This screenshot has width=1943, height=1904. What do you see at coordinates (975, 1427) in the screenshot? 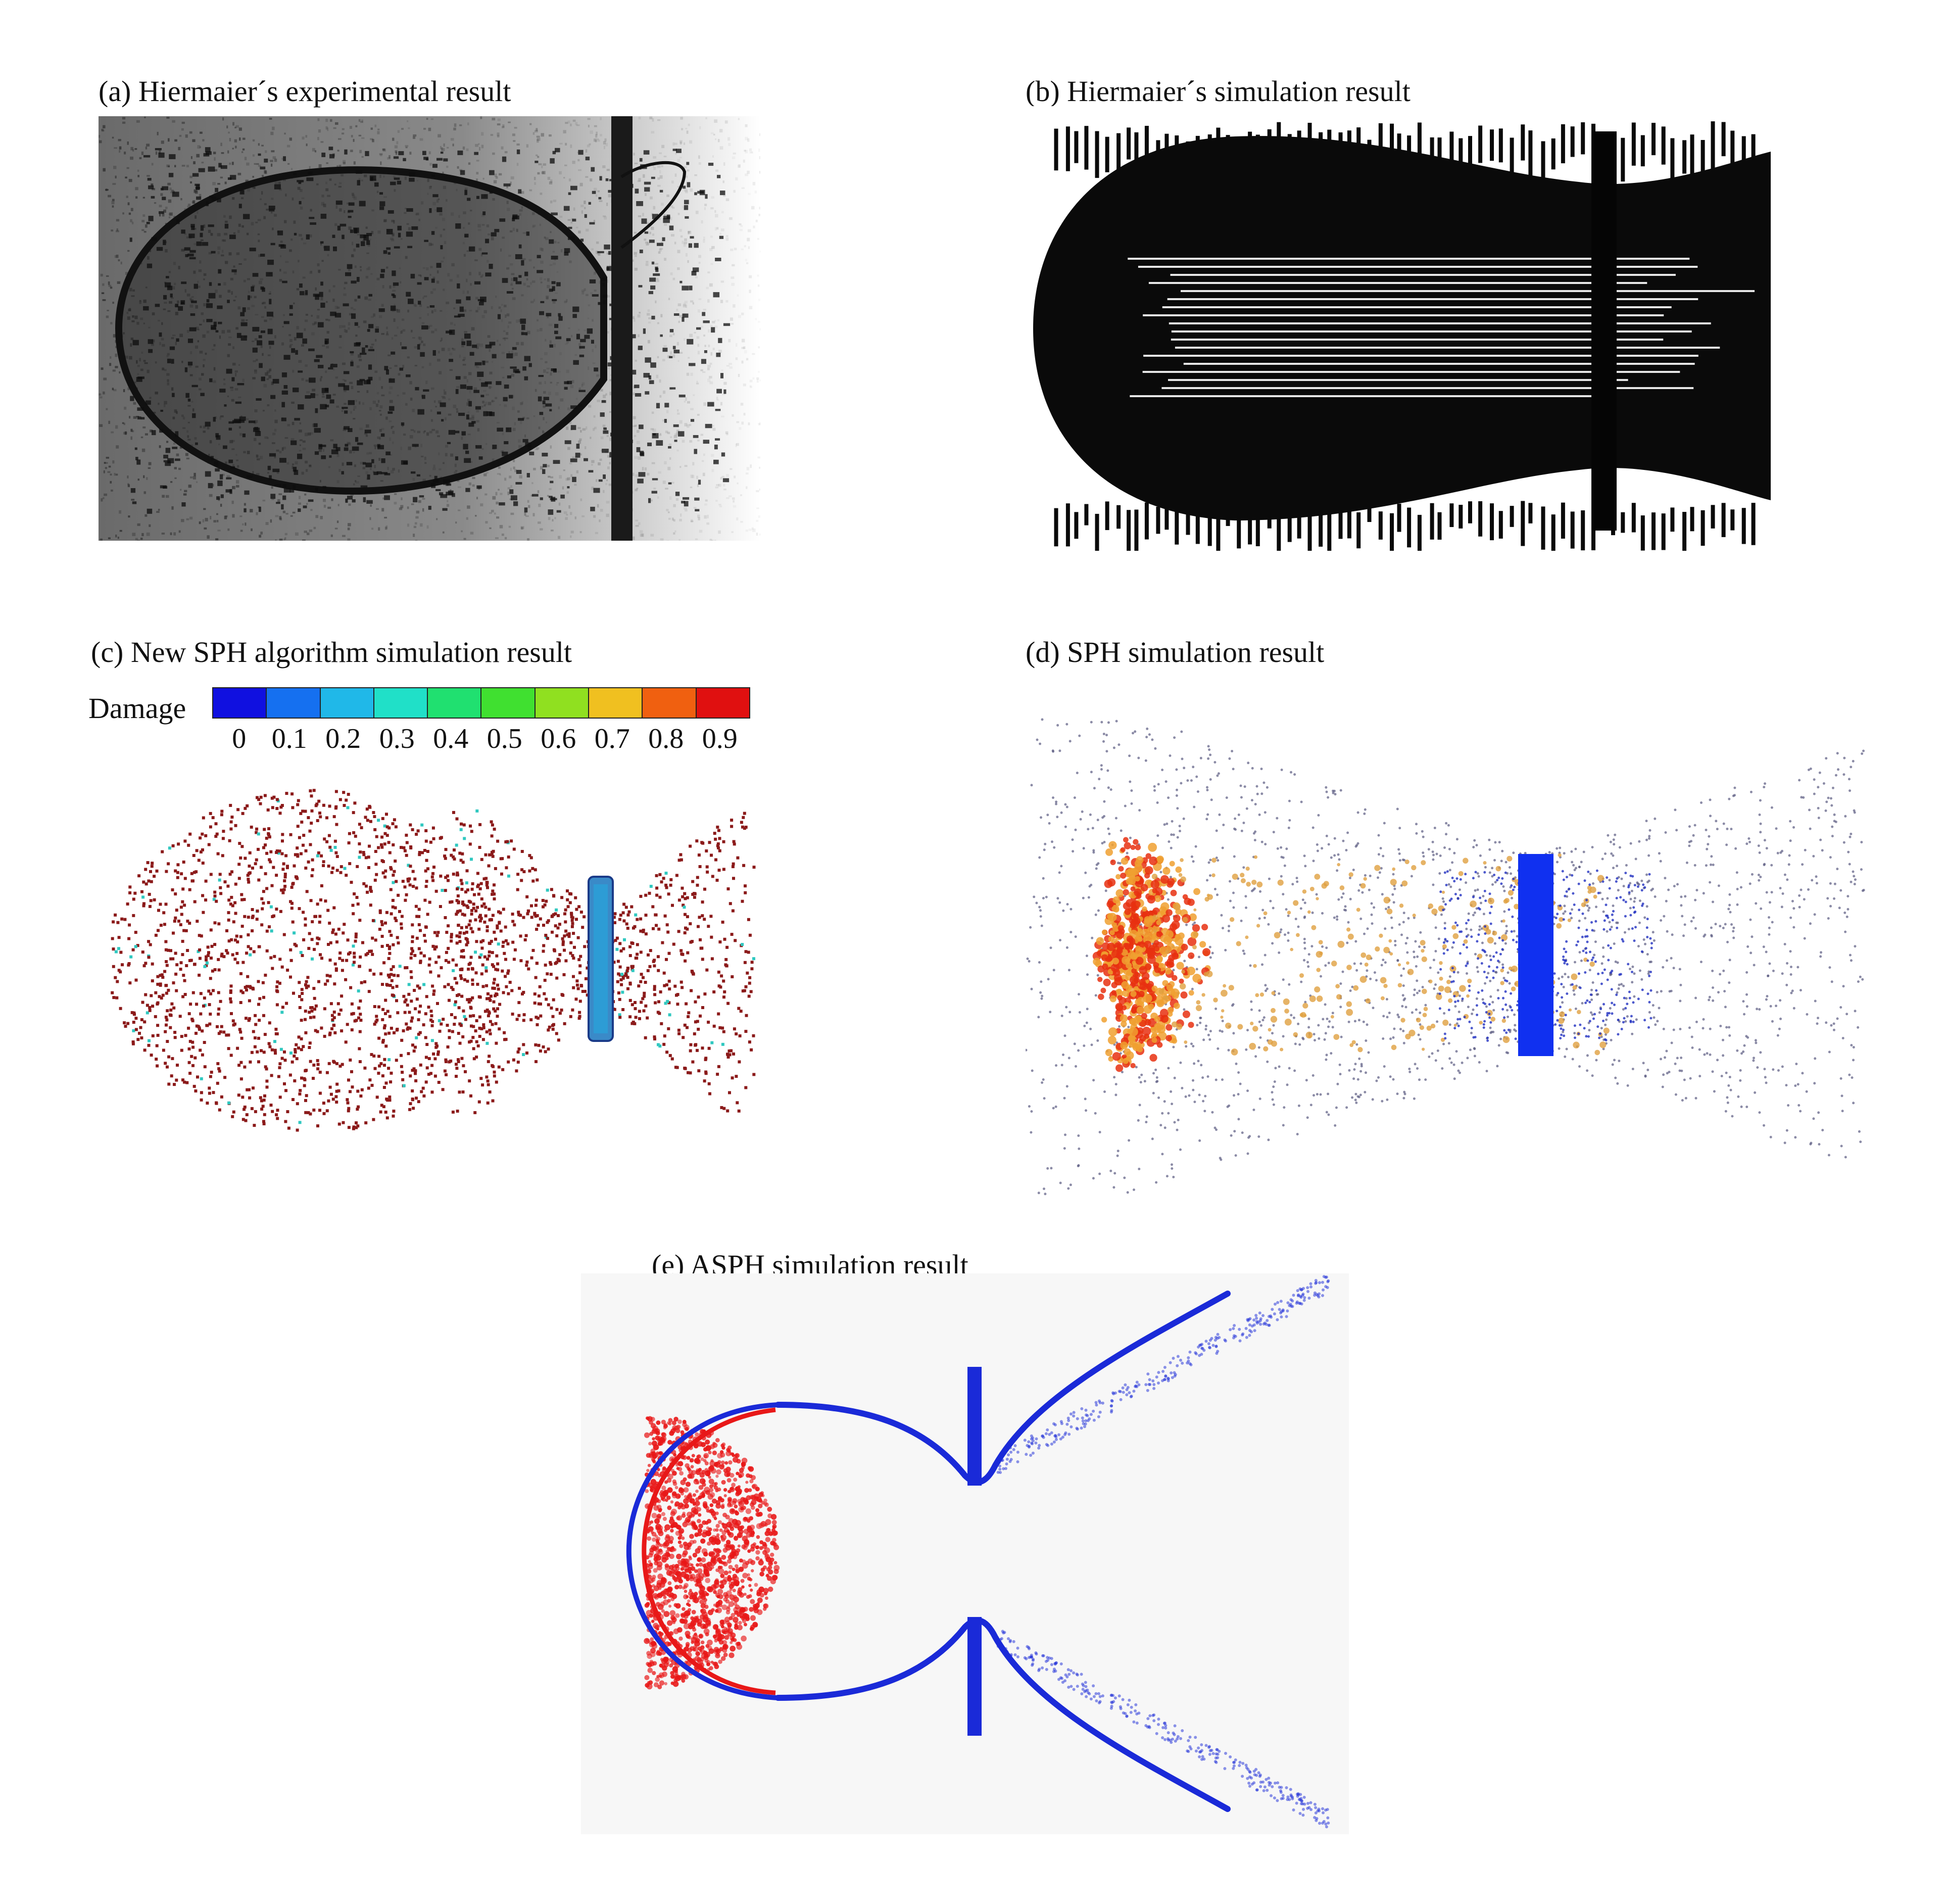
I see `bumper-plate-upper` at bounding box center [975, 1427].